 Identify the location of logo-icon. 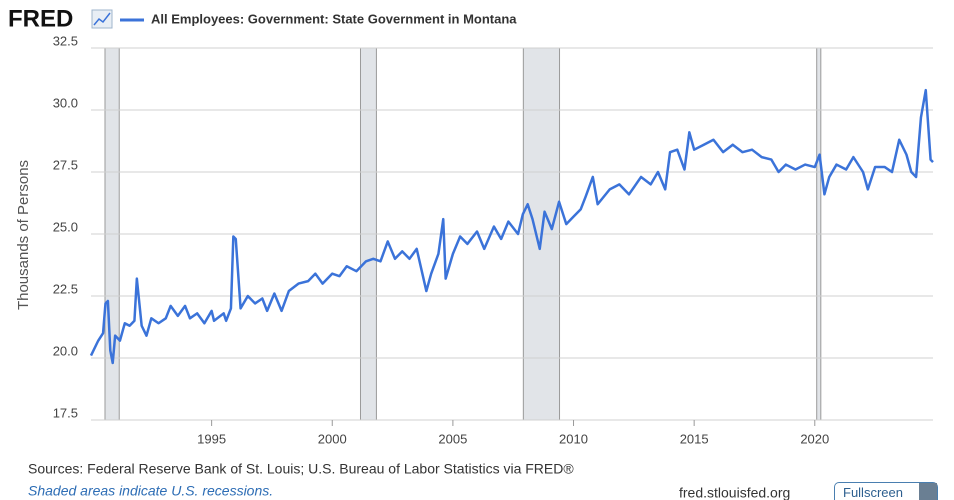
(102, 19).